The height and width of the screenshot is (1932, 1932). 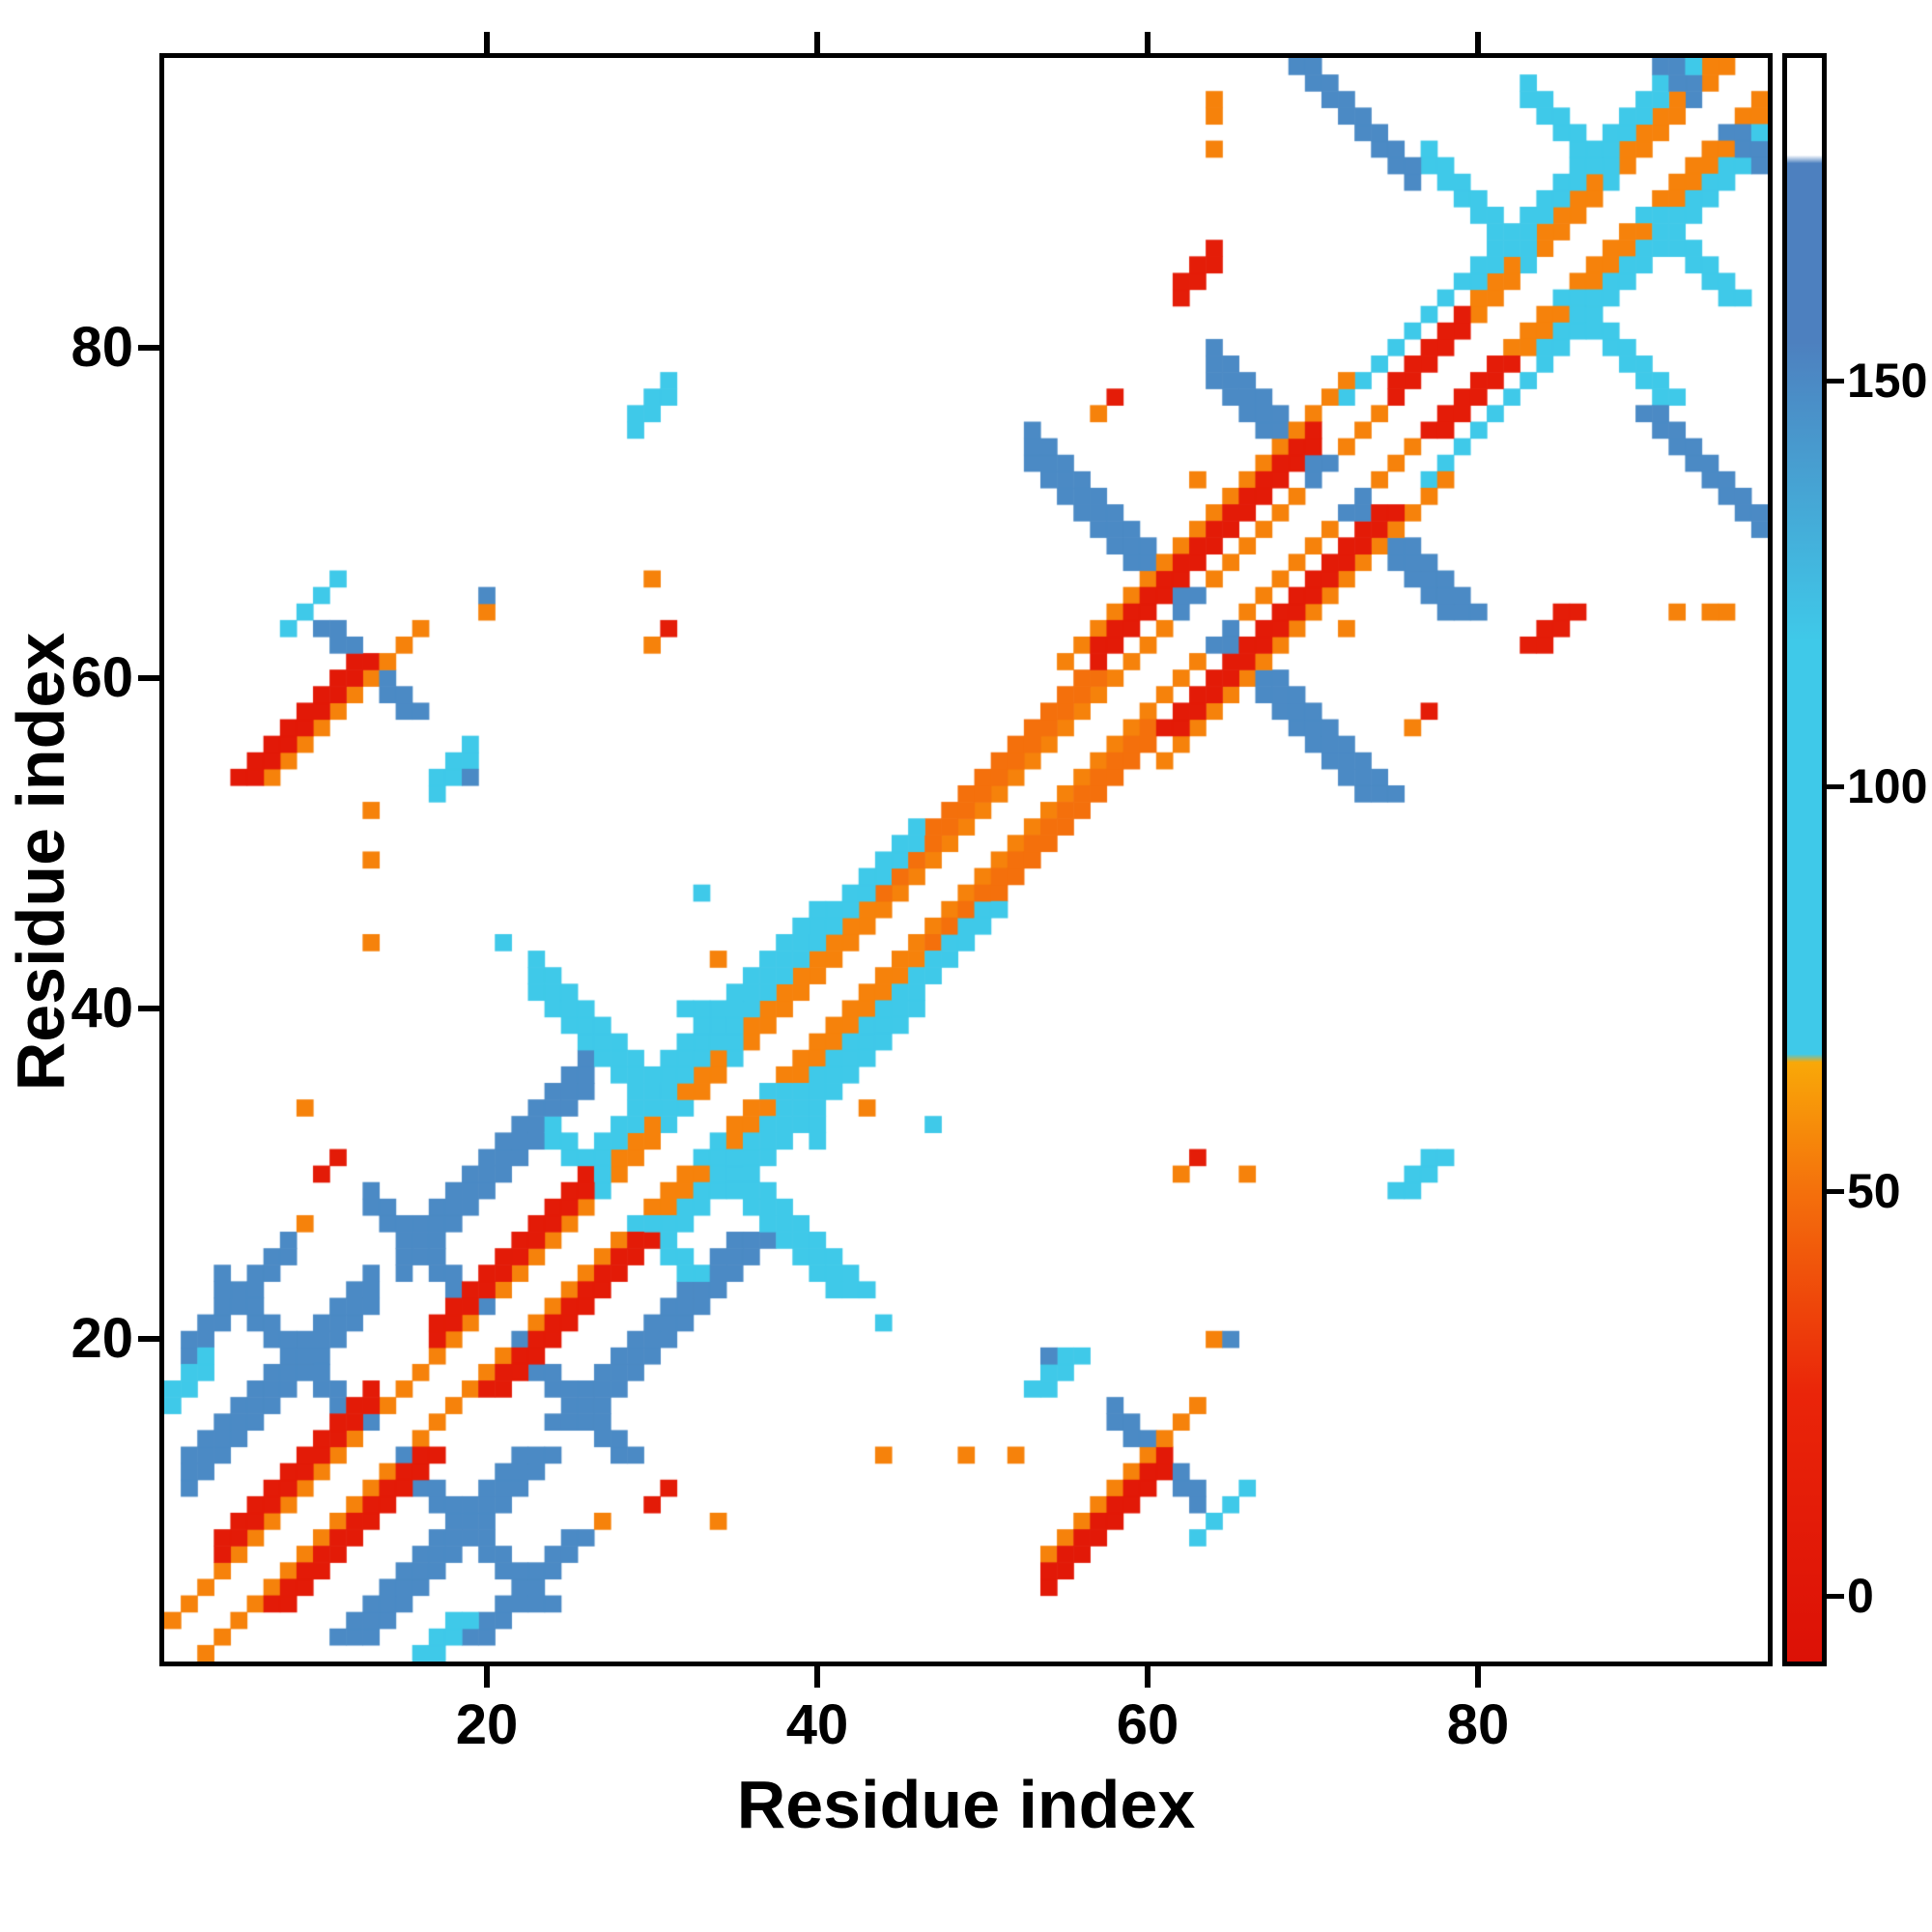 I want to click on y-tick-label: 80, so click(x=102, y=347).